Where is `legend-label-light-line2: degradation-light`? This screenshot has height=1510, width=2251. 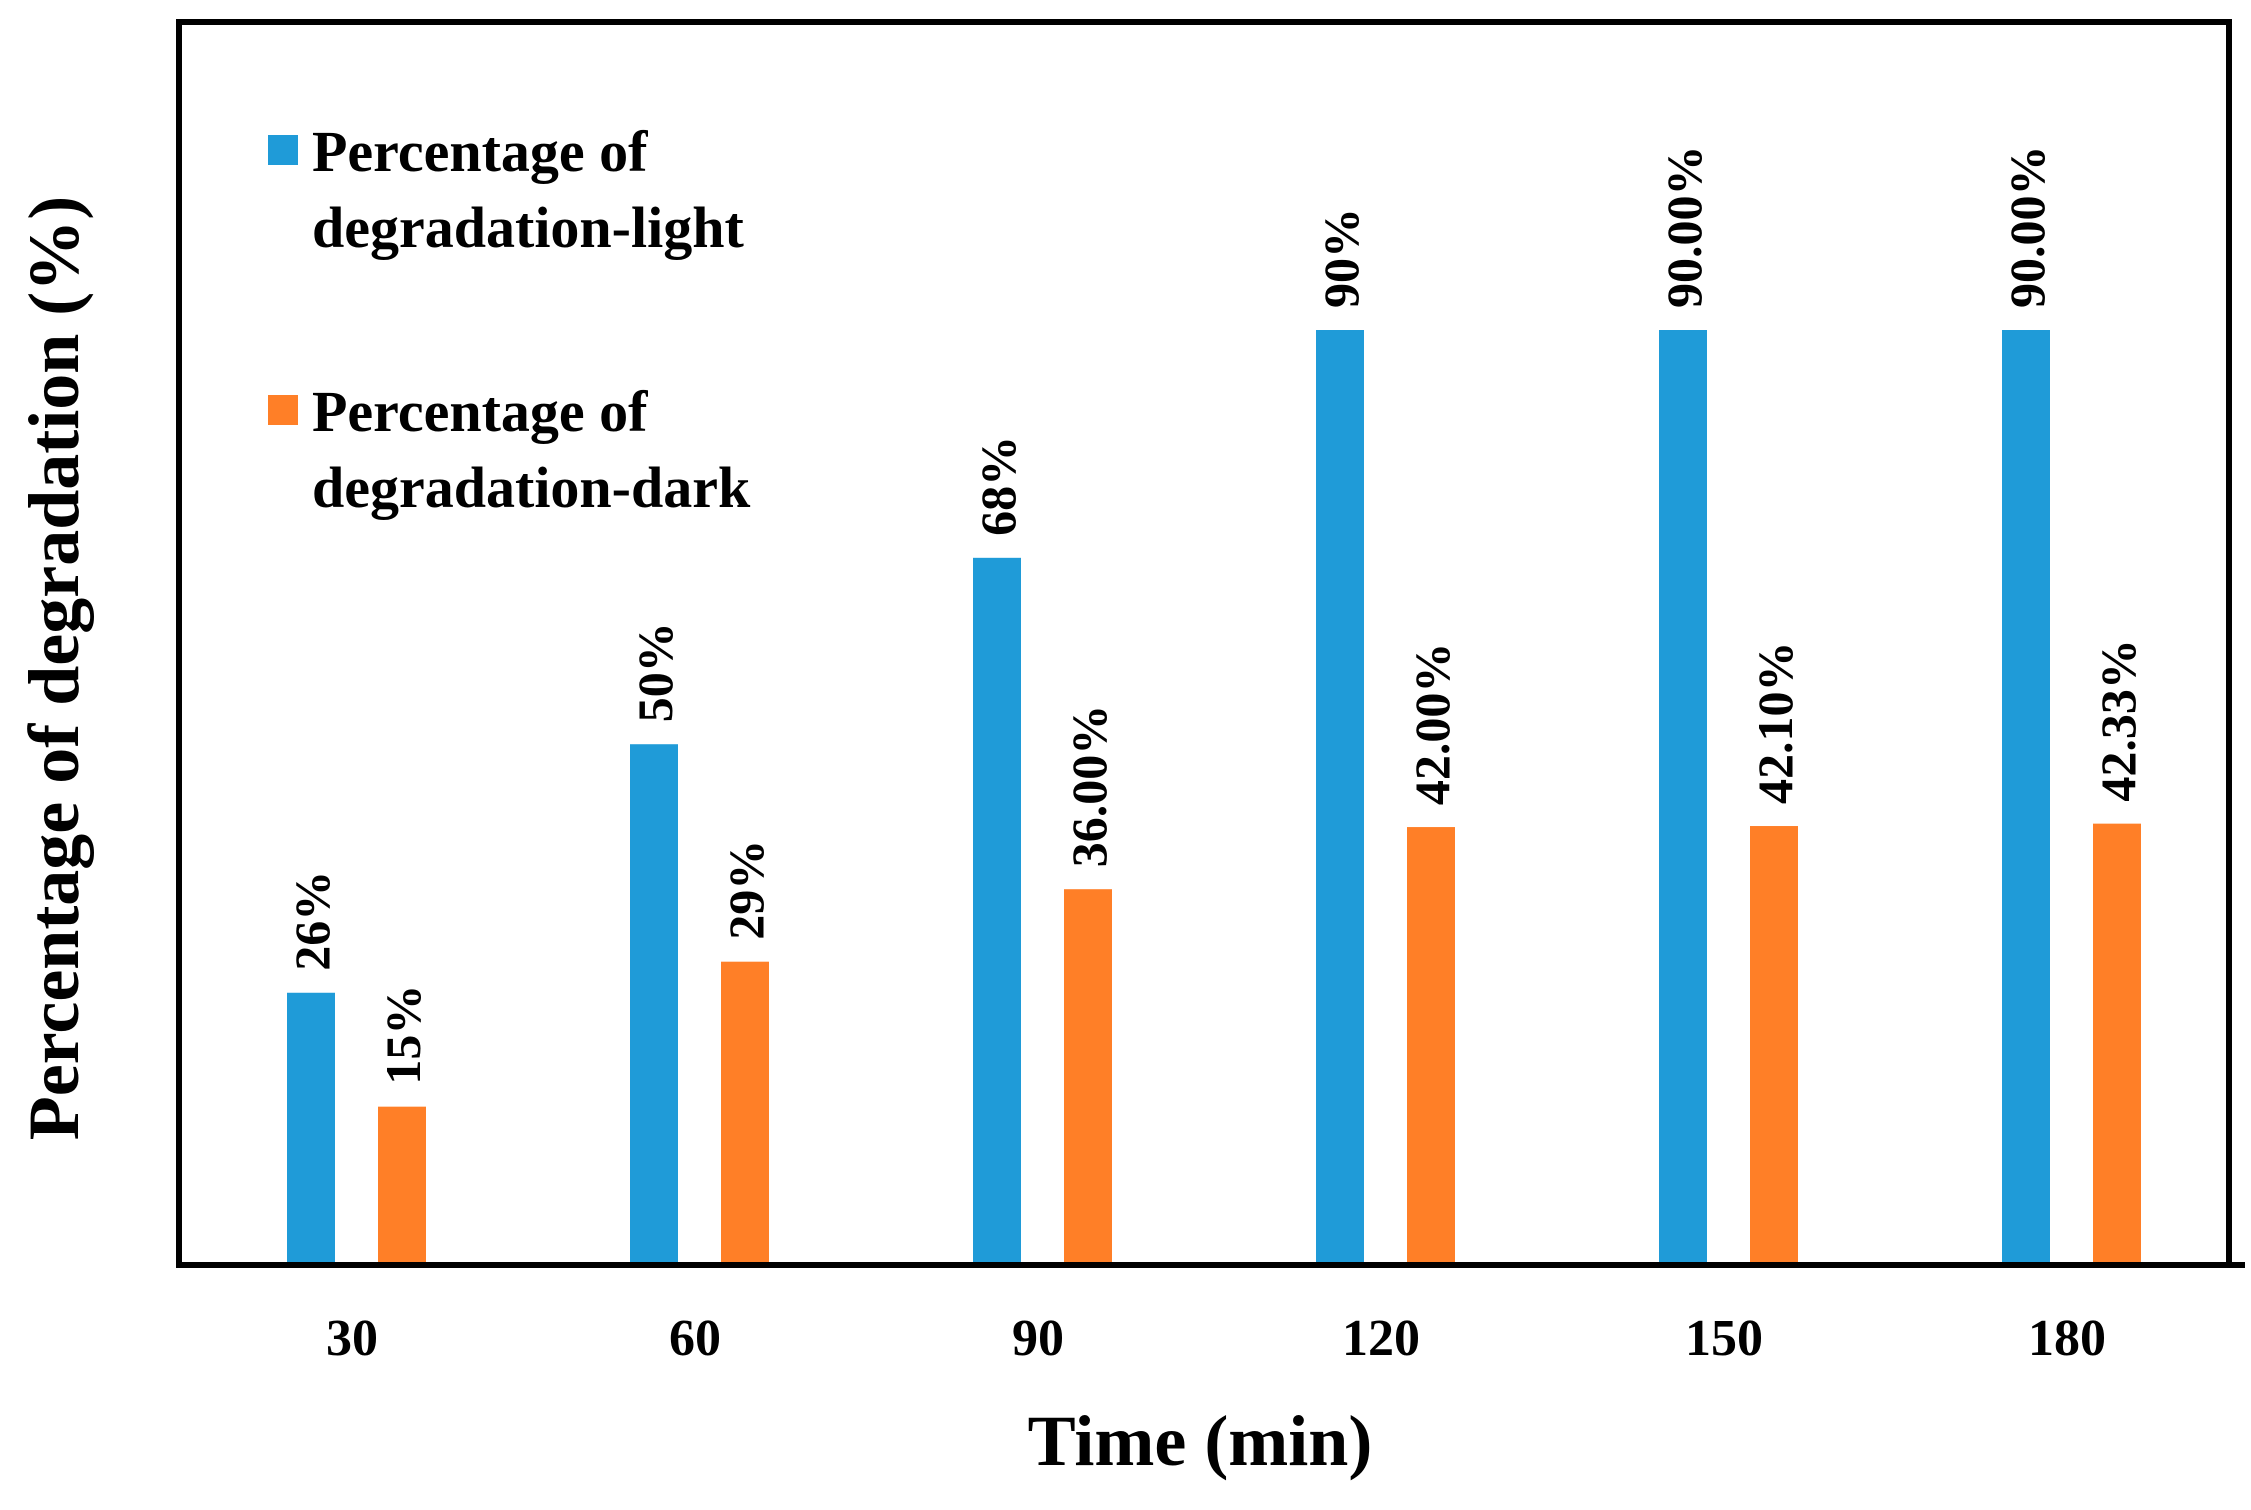 legend-label-light-line2: degradation-light is located at coordinates (528, 227).